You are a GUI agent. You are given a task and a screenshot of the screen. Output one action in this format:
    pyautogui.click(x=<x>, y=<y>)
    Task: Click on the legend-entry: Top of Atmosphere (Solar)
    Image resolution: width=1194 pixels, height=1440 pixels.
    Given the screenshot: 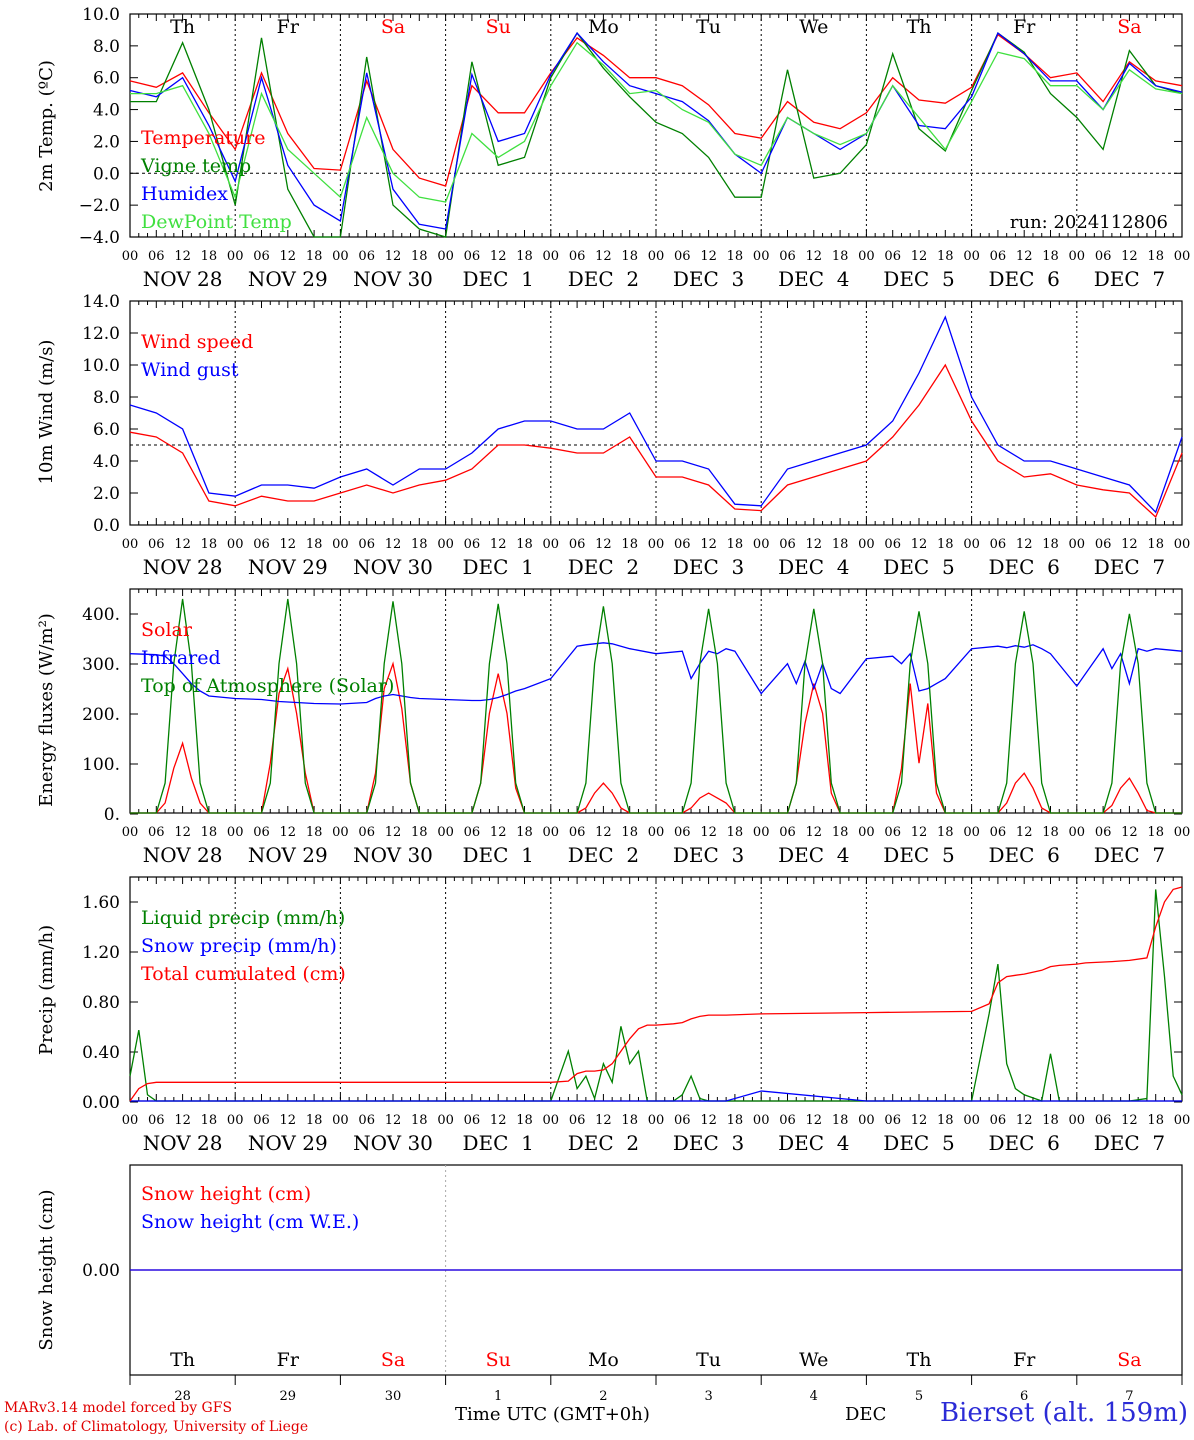 What is the action you would take?
    pyautogui.click(x=267, y=686)
    